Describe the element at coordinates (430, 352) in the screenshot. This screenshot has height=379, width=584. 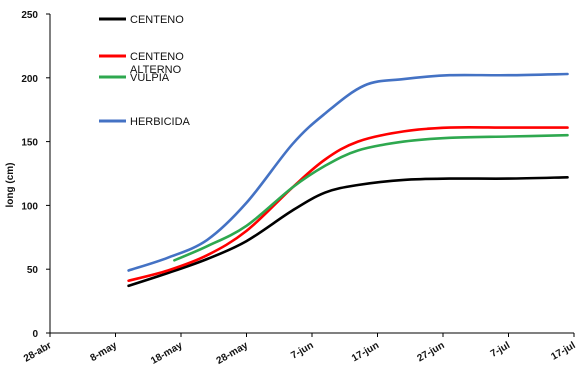
I see `x-tick-label: 27-jun` at that location.